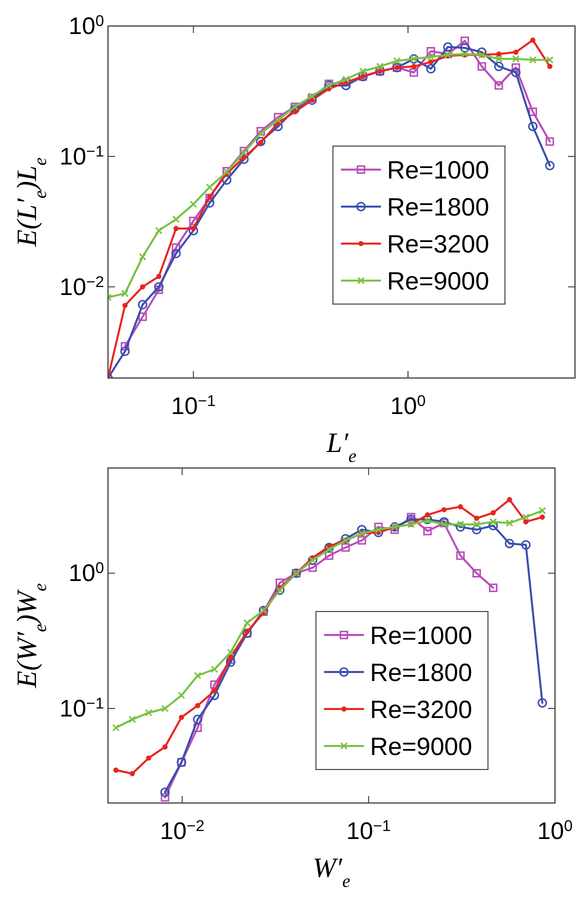 The image size is (584, 897). Describe the element at coordinates (368, 831) in the screenshot. I see `x-tick-label: 10$^{−1}$` at that location.